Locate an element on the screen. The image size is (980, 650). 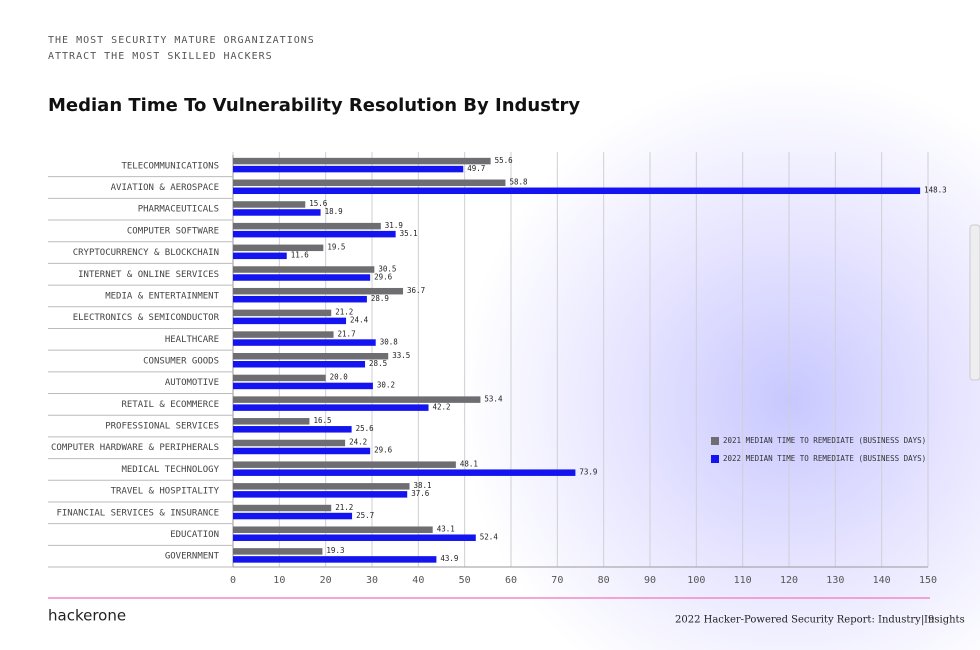
x-tick-label: 120 is located at coordinates (789, 580).